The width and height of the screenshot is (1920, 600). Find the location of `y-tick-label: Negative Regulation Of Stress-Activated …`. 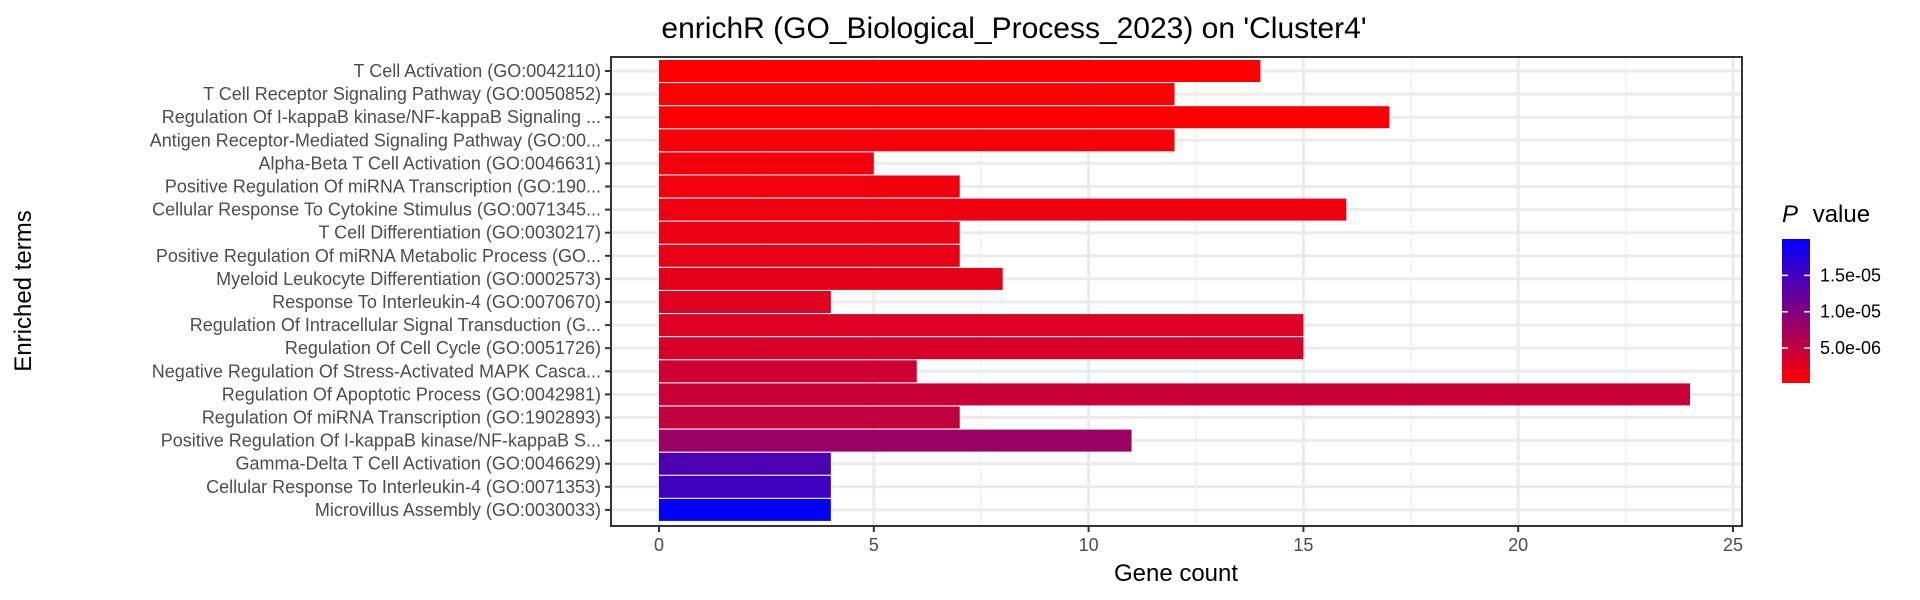

y-tick-label: Negative Regulation Of Stress-Activated … is located at coordinates (376, 371).